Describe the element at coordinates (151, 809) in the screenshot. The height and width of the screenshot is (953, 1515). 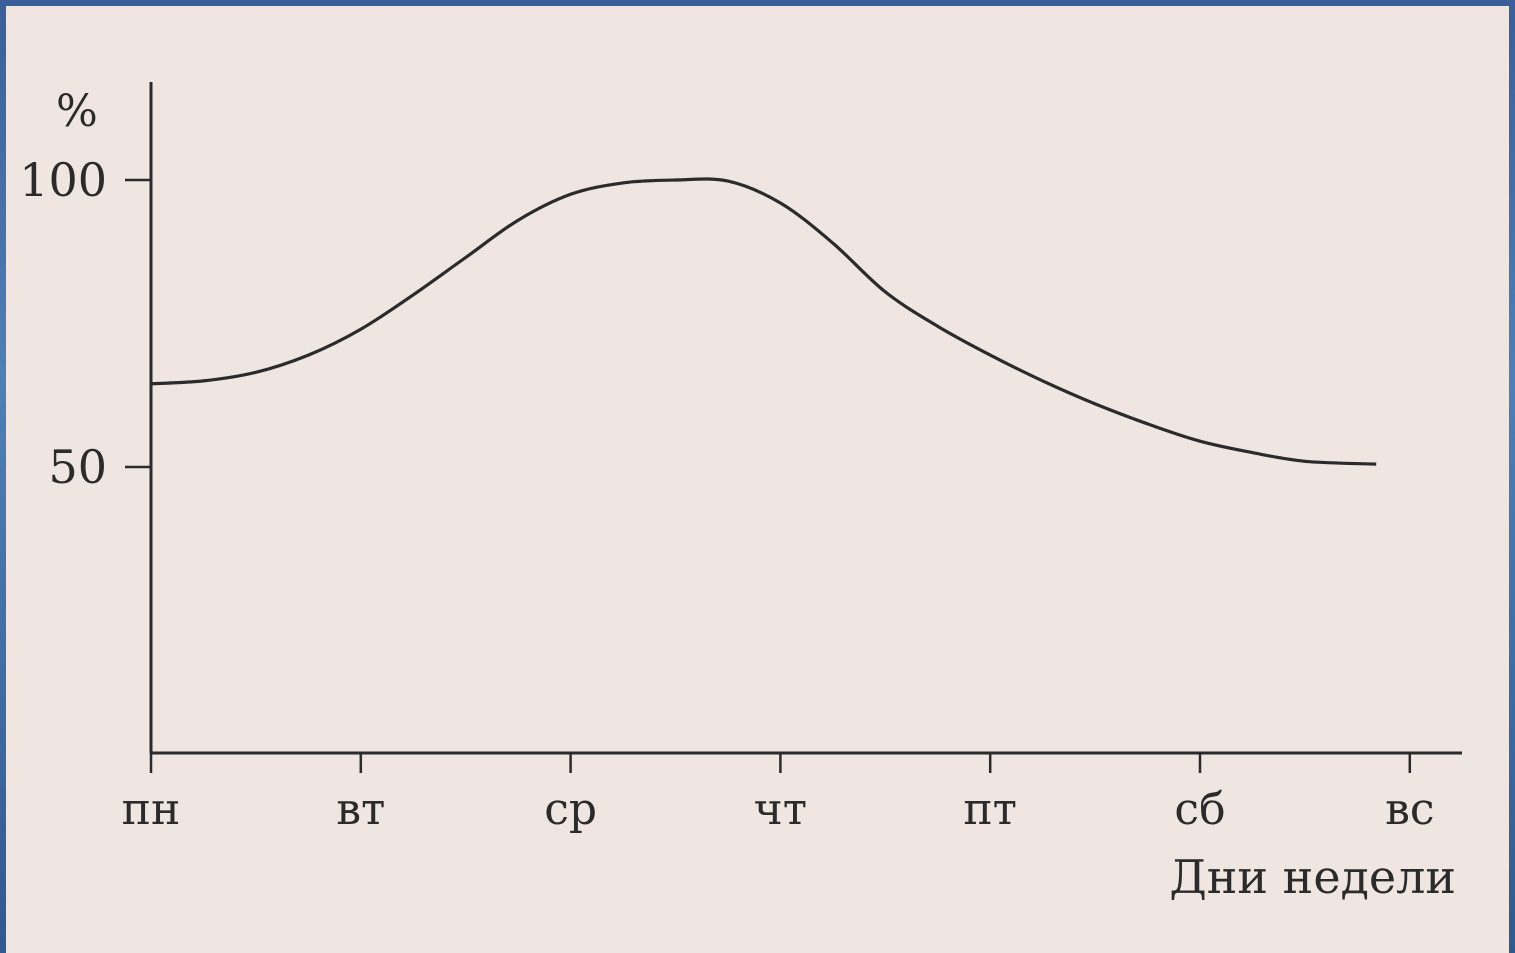
I see `x-tick-label: пн` at that location.